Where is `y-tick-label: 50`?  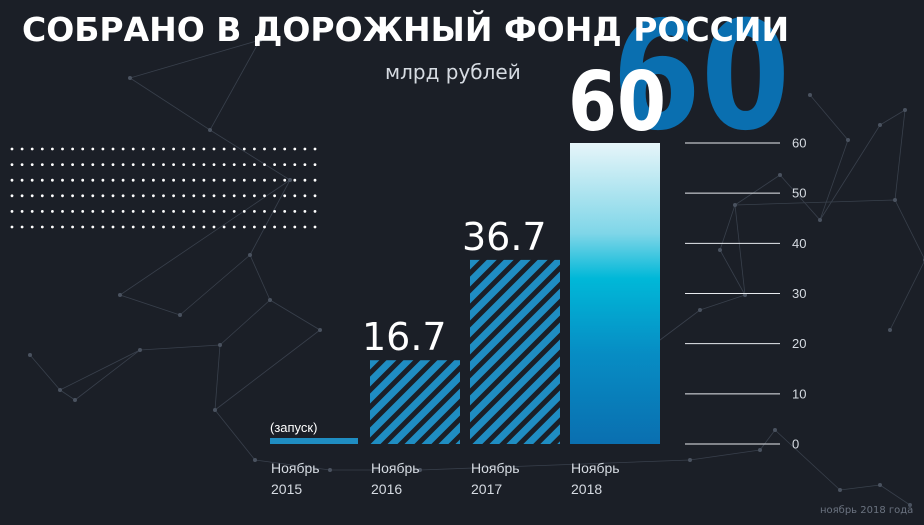
y-tick-label: 50 is located at coordinates (799, 193).